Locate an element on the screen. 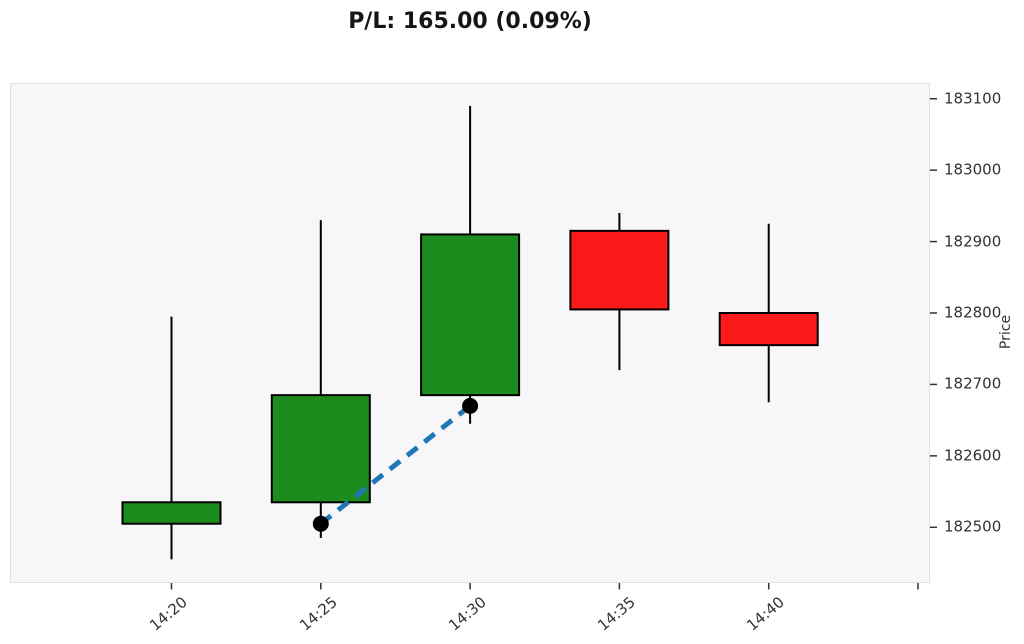 This screenshot has height=644, width=1024. chart-title: P/L: 165.00 (0.09%) is located at coordinates (470, 21).